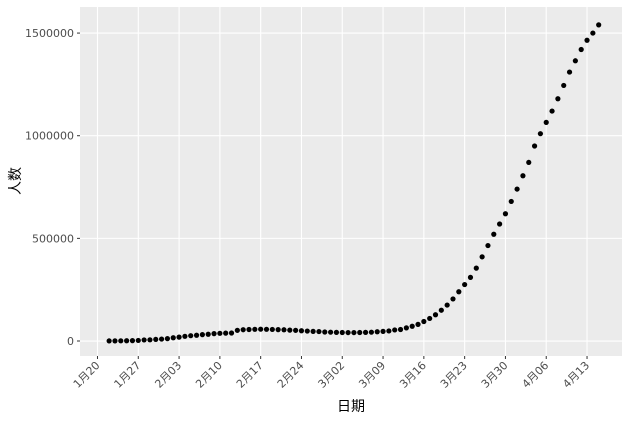 The width and height of the screenshot is (631, 421). Describe the element at coordinates (16, 181) in the screenshot. I see `y-axis-title: 人数` at that location.